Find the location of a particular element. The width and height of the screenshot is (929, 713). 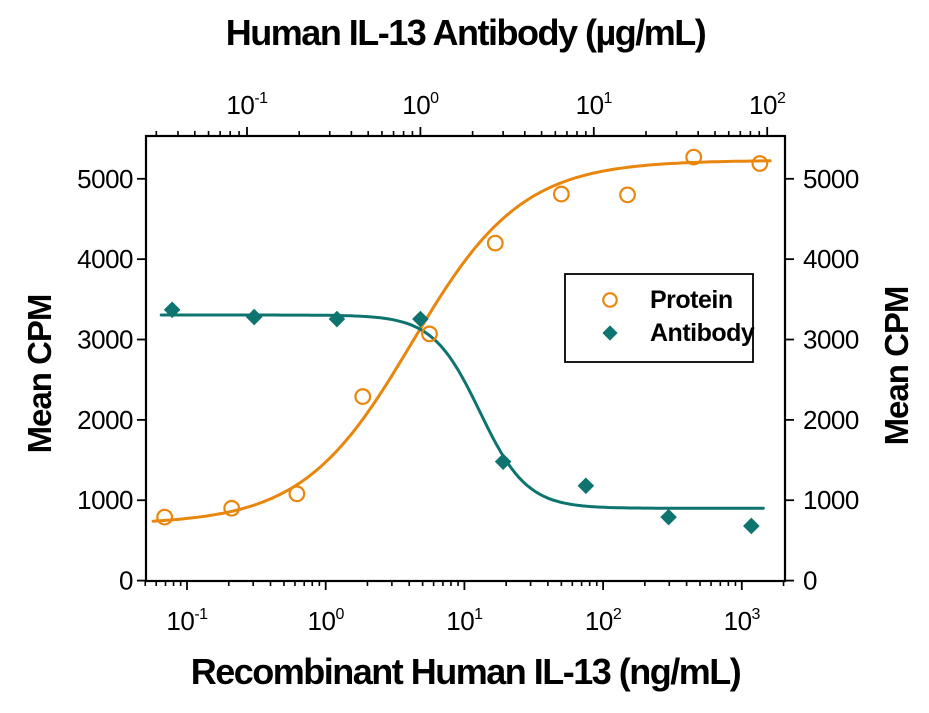

legend-label: Antibody is located at coordinates (702, 333).